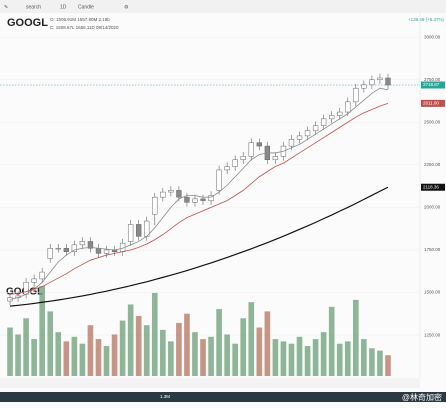 This screenshot has width=446, height=408. I want to click on settings-icon: ⚙, so click(126, 7).